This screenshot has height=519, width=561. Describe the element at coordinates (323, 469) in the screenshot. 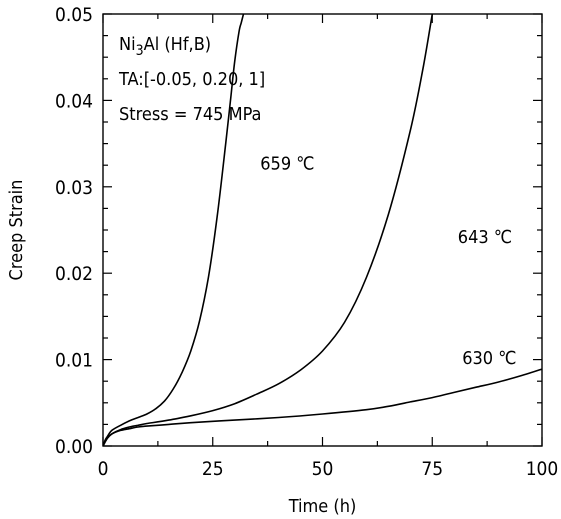

I see `x-tick-label: 50` at that location.